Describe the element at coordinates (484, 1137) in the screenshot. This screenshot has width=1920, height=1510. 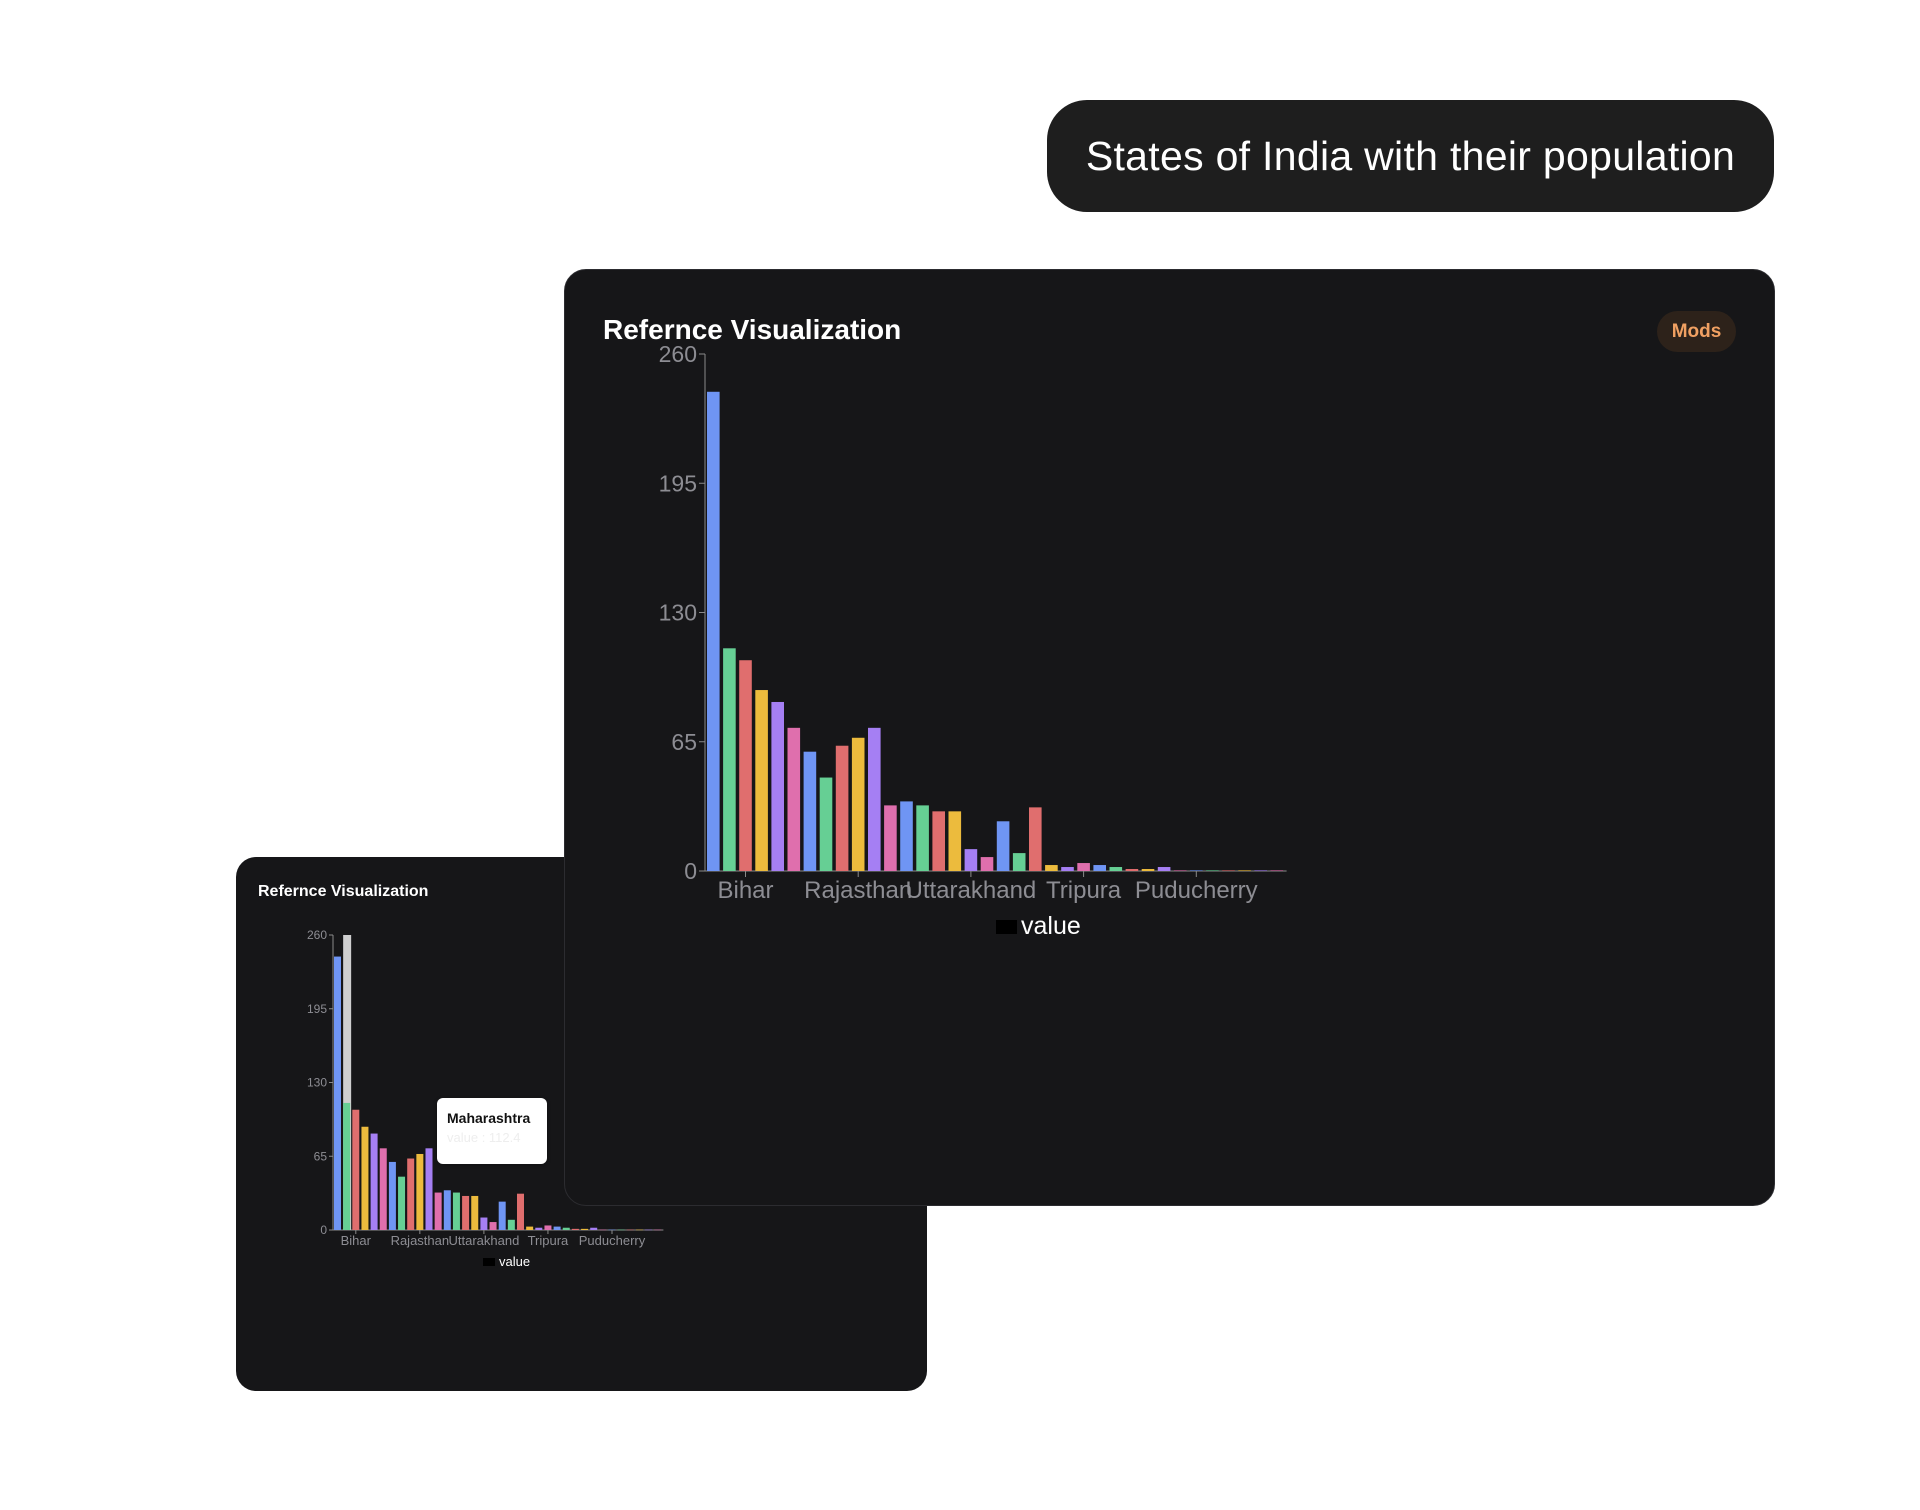
I see `tooltip-value: value : 112.4` at that location.